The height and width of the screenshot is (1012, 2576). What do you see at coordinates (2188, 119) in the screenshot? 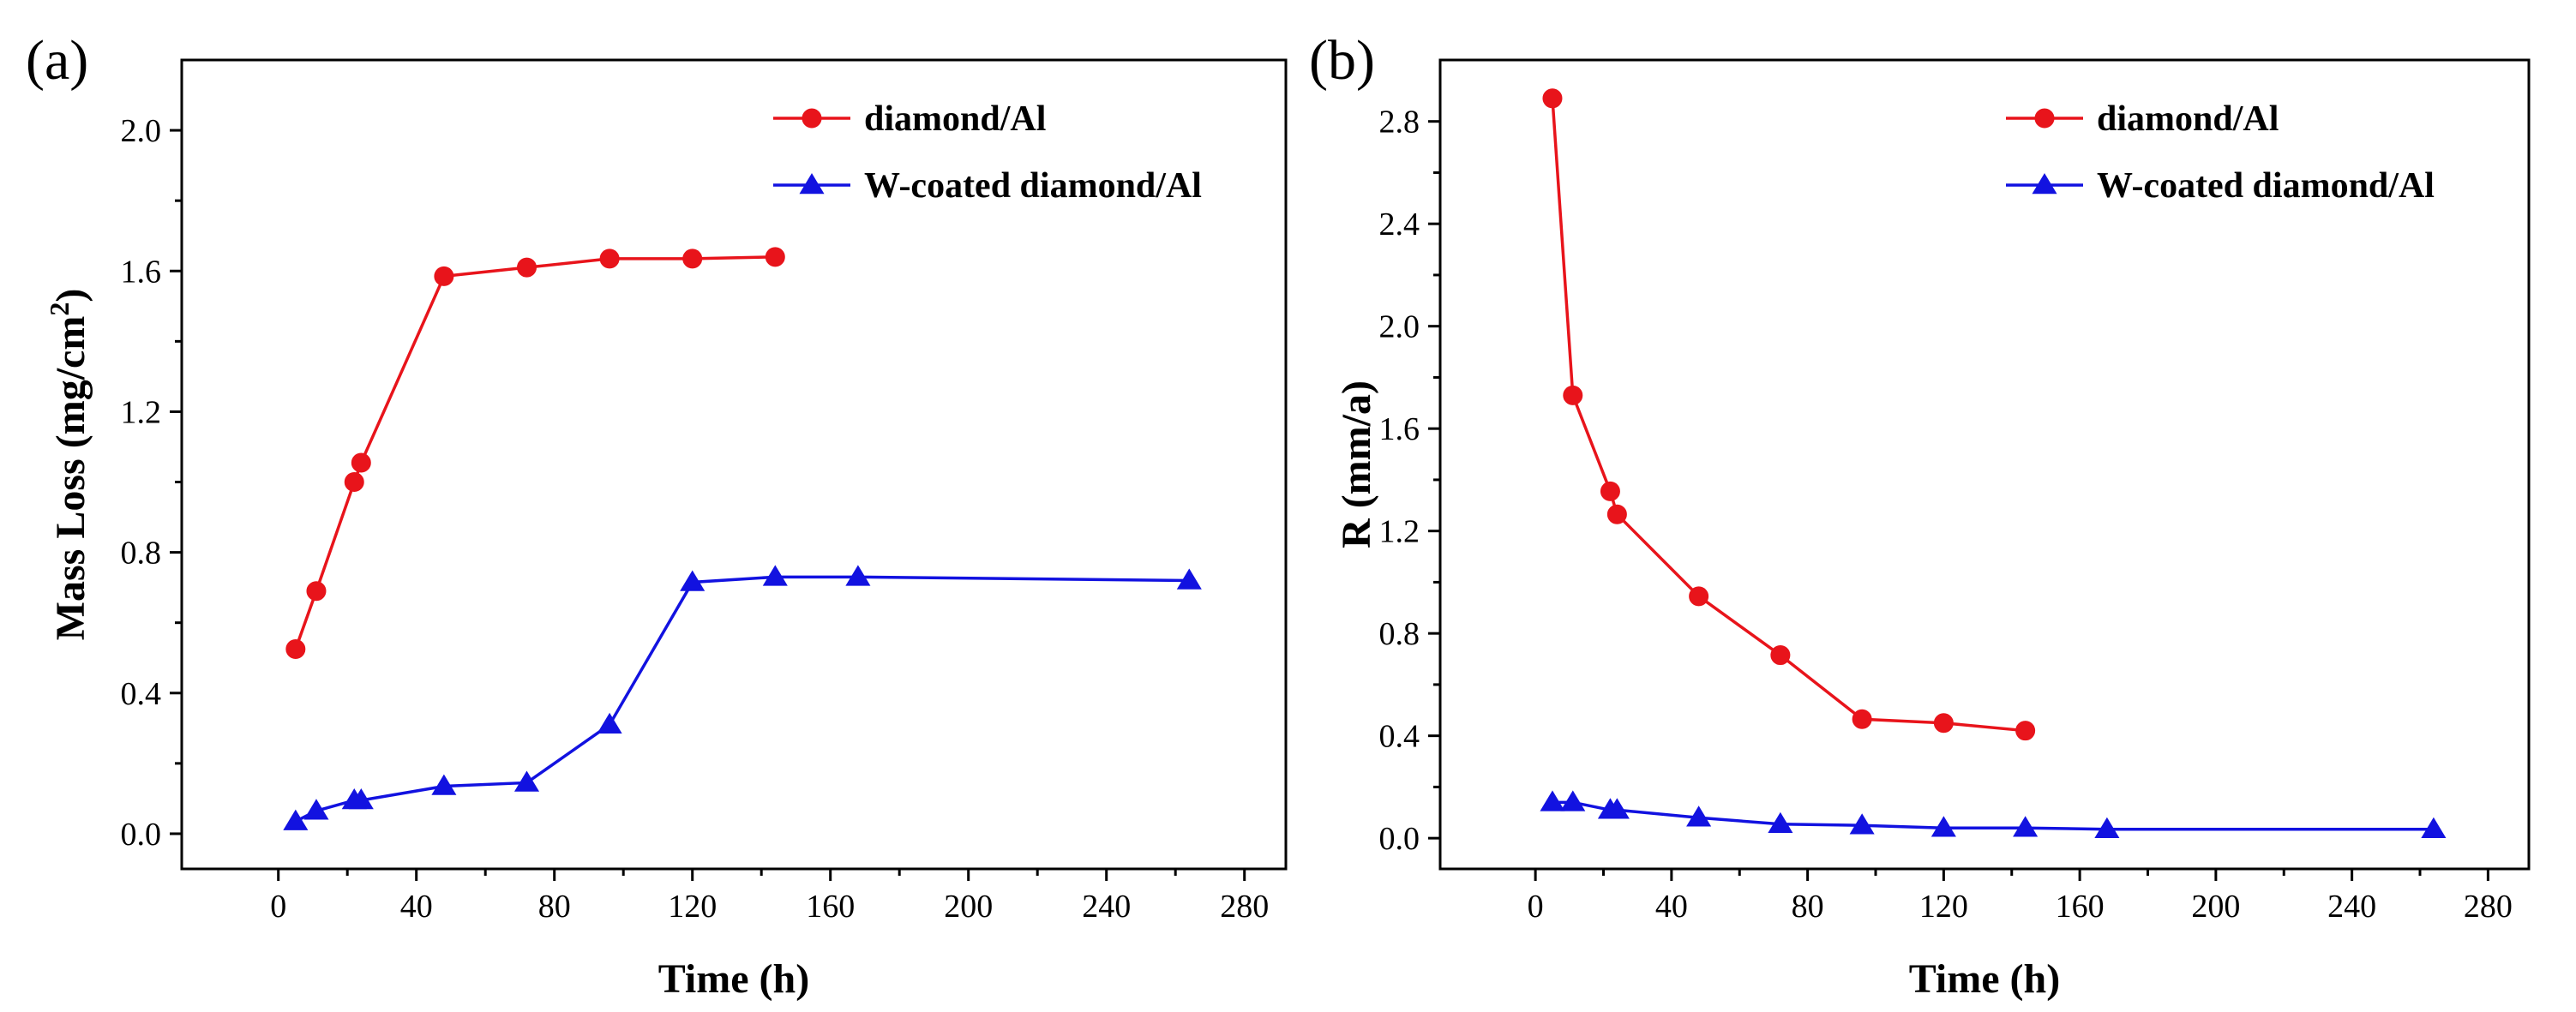
I see `legend-label-diamond-al-b: diamond/Al` at bounding box center [2188, 119].